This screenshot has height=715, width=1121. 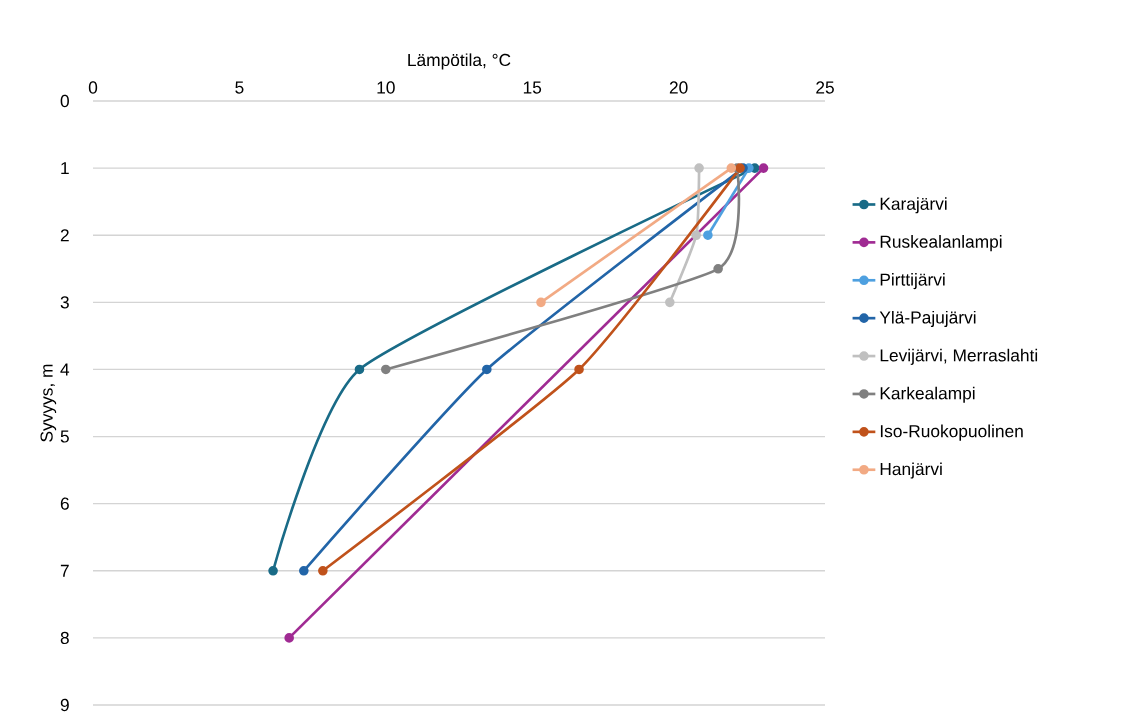 I want to click on legend-label: Ylä-Pajujärvi, so click(x=927, y=319).